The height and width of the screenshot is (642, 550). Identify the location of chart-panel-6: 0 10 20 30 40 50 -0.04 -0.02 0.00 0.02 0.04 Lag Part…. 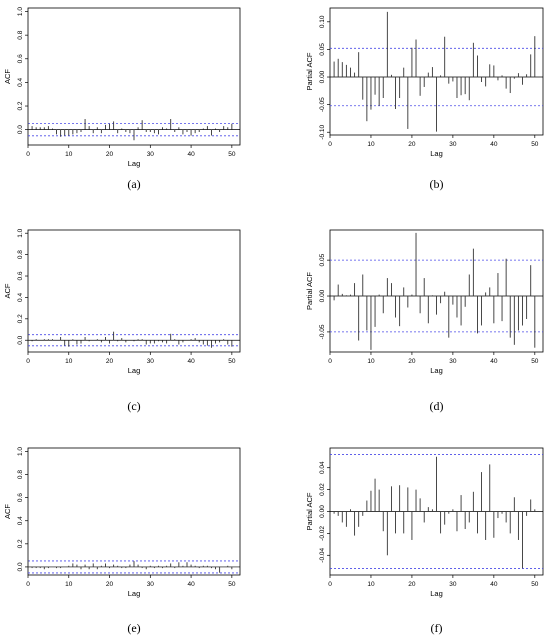
(424, 541).